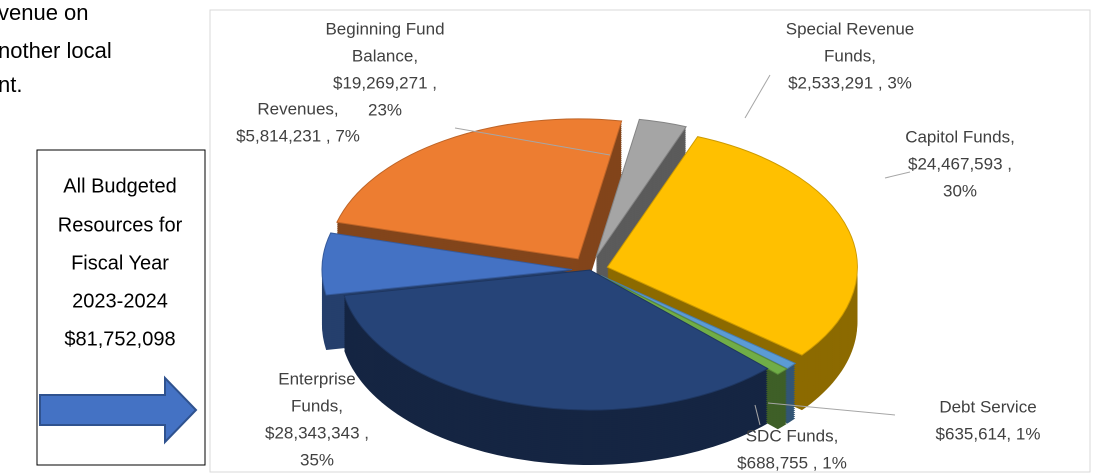 This screenshot has width=1099, height=475. Describe the element at coordinates (11, 84) in the screenshot. I see `doc-text: nt.` at that location.